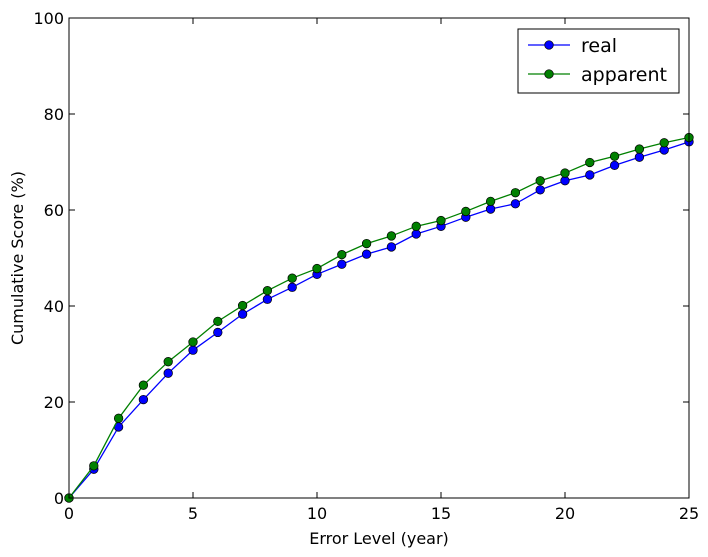 This screenshot has width=708, height=557. What do you see at coordinates (441, 513) in the screenshot?
I see `x-tick-label: 15` at bounding box center [441, 513].